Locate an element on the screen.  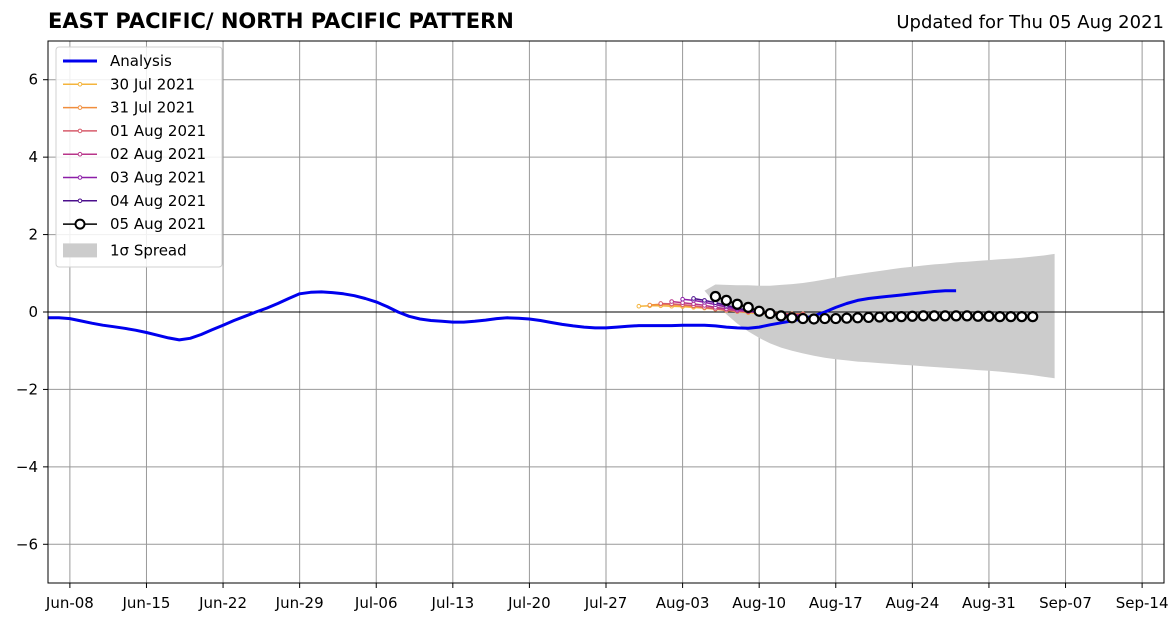
legend-box is located at coordinates (139, 157).